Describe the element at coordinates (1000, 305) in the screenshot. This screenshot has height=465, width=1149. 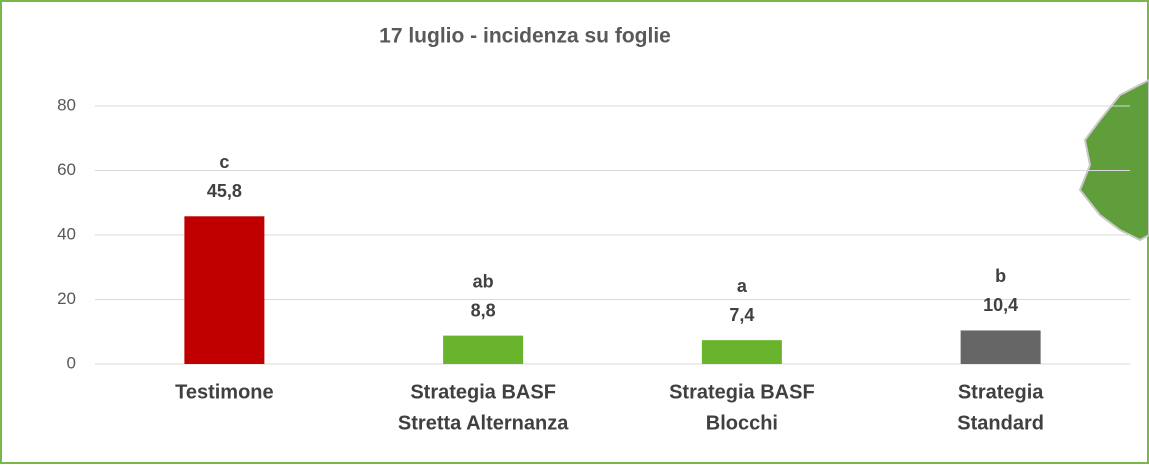
I see `value-label: 10,4` at that location.